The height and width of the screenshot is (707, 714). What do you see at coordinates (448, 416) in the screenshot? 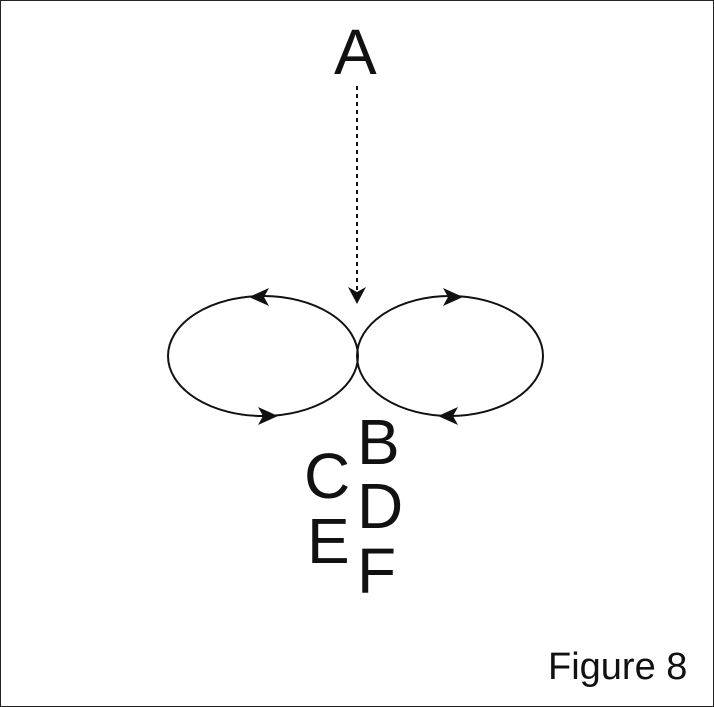
I see `right-loop-bottom-arrow` at bounding box center [448, 416].